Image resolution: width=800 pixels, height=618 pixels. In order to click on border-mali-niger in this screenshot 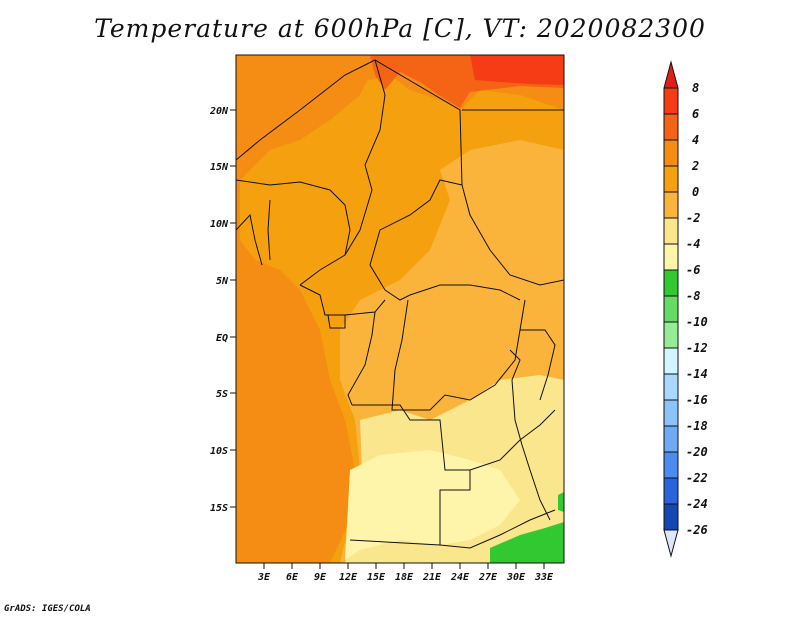, I will do `click(293, 217)`.